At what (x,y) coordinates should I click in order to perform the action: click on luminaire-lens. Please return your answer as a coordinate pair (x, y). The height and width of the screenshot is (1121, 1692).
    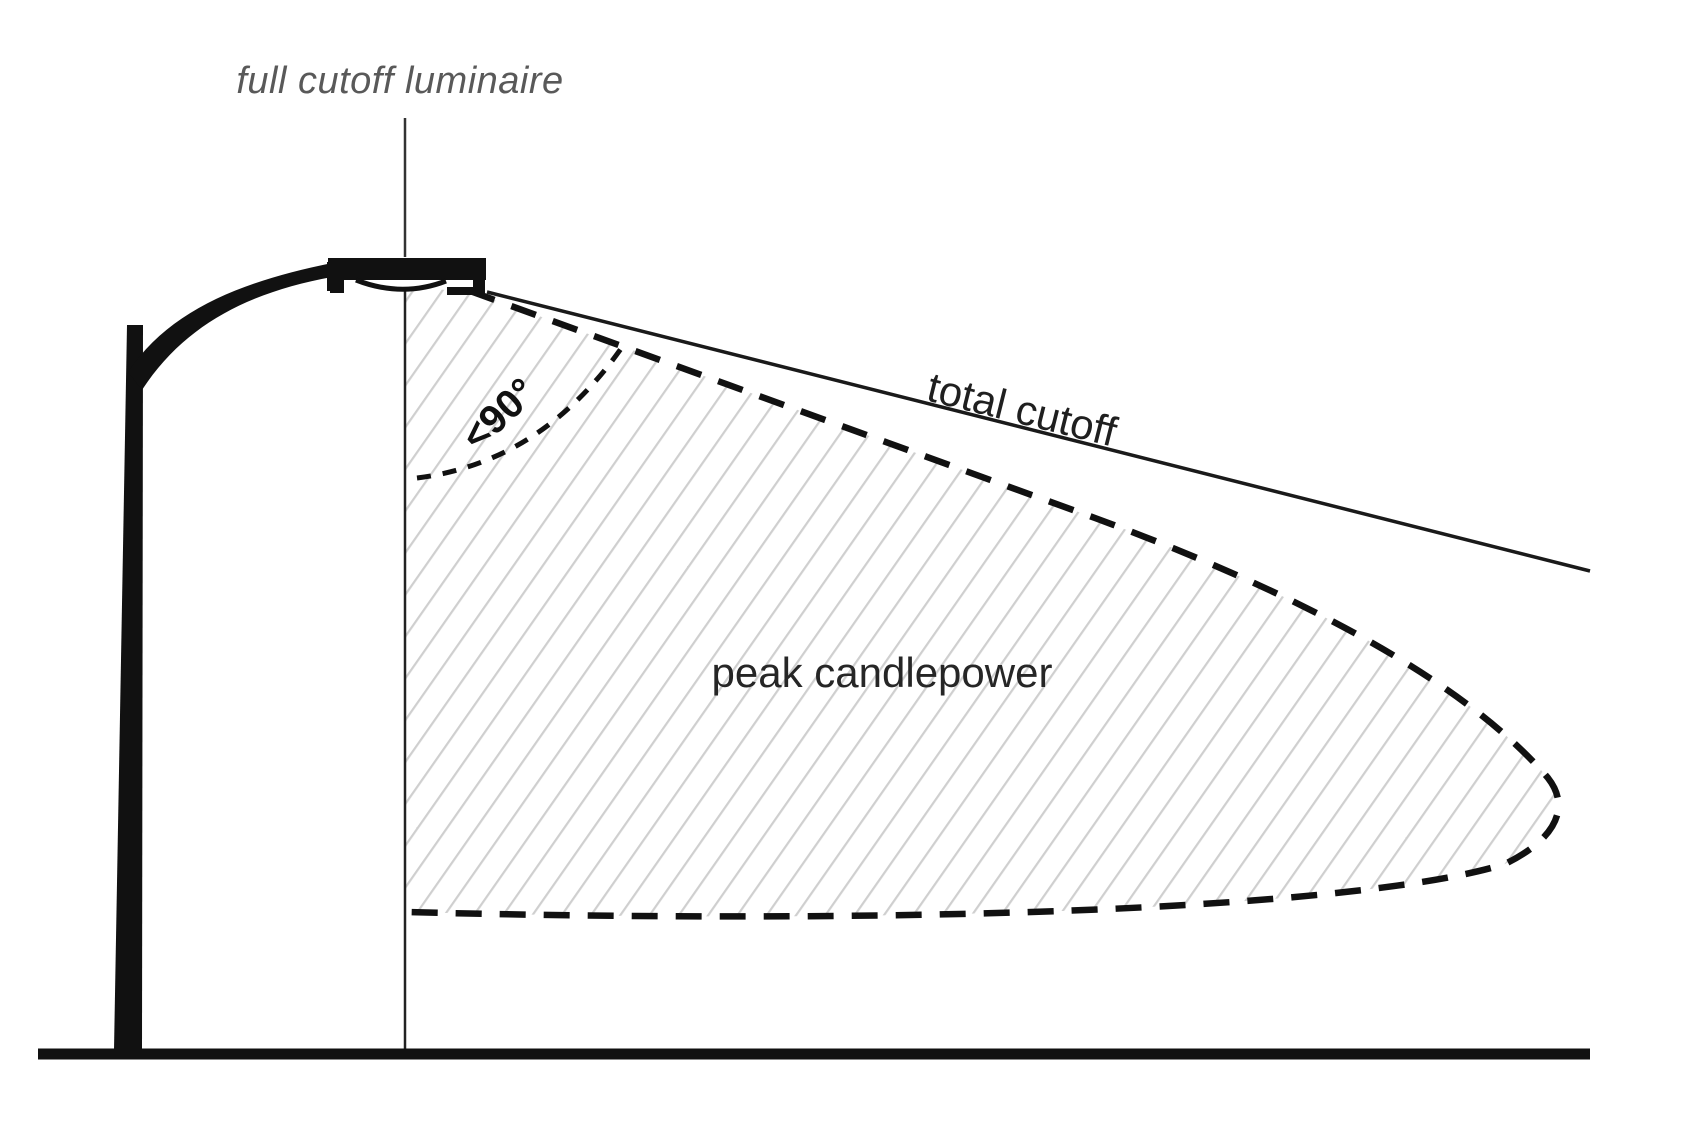
    Looking at the image, I should click on (401, 284).